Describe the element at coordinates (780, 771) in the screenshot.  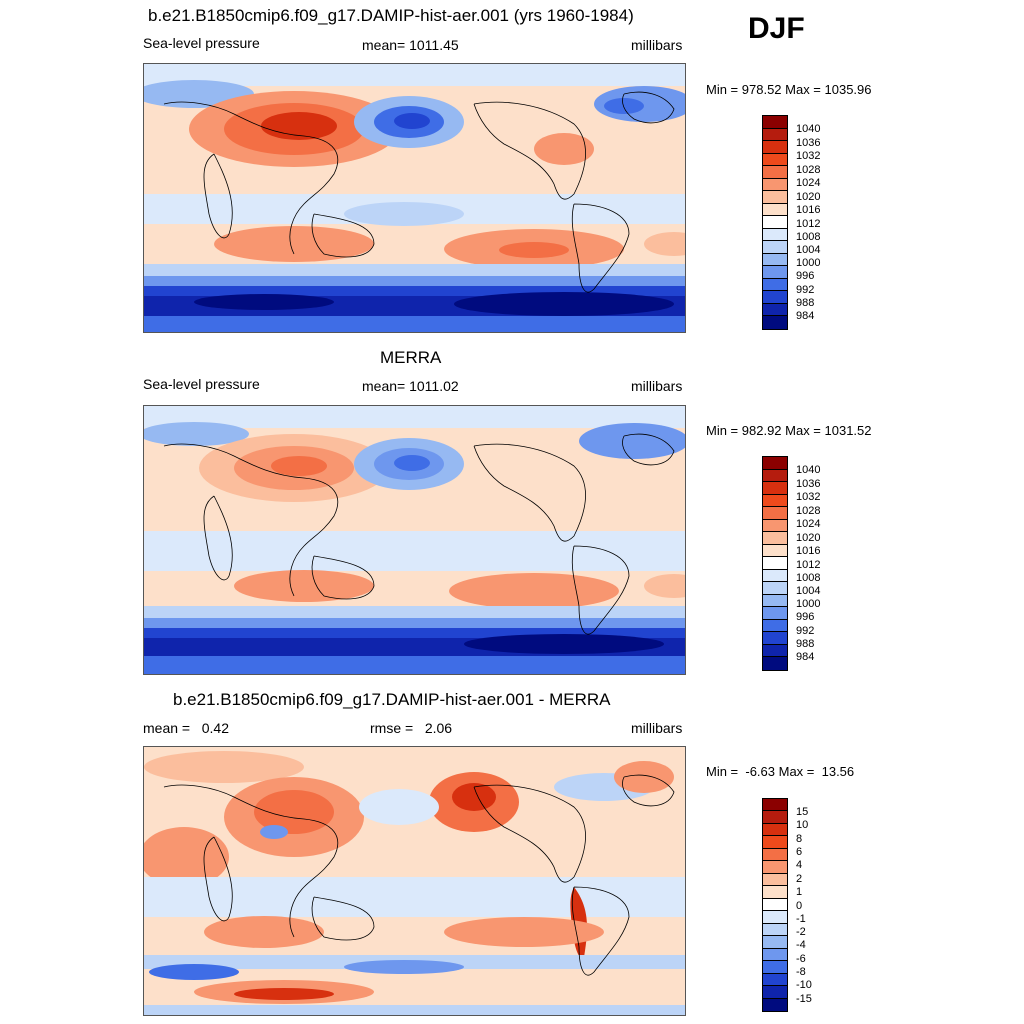
I see `panel3-minmax: Min = -6.63 Max = 13.56` at that location.